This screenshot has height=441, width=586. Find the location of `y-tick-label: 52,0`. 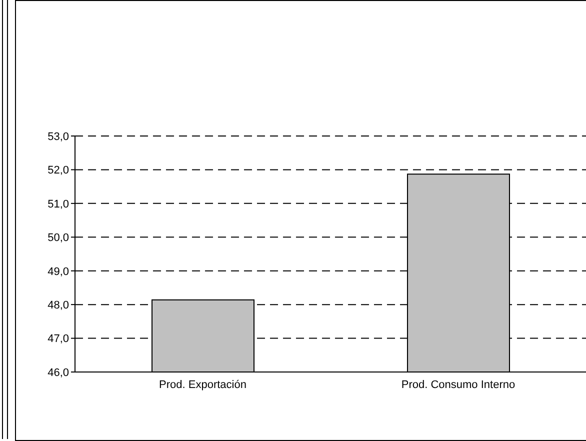

y-tick-label: 52,0 is located at coordinates (58, 170).